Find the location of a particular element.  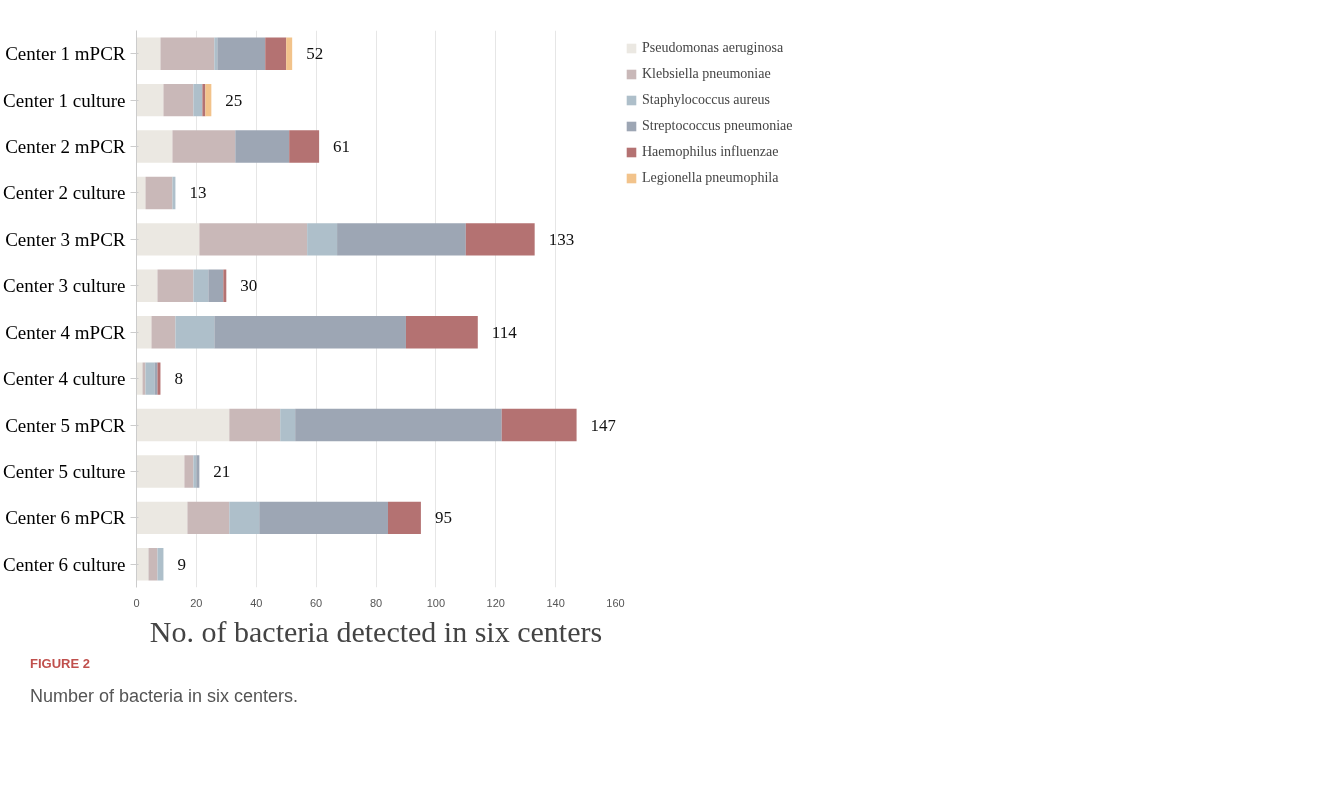

legend-label: Staphylococcus aureus is located at coordinates (706, 100).